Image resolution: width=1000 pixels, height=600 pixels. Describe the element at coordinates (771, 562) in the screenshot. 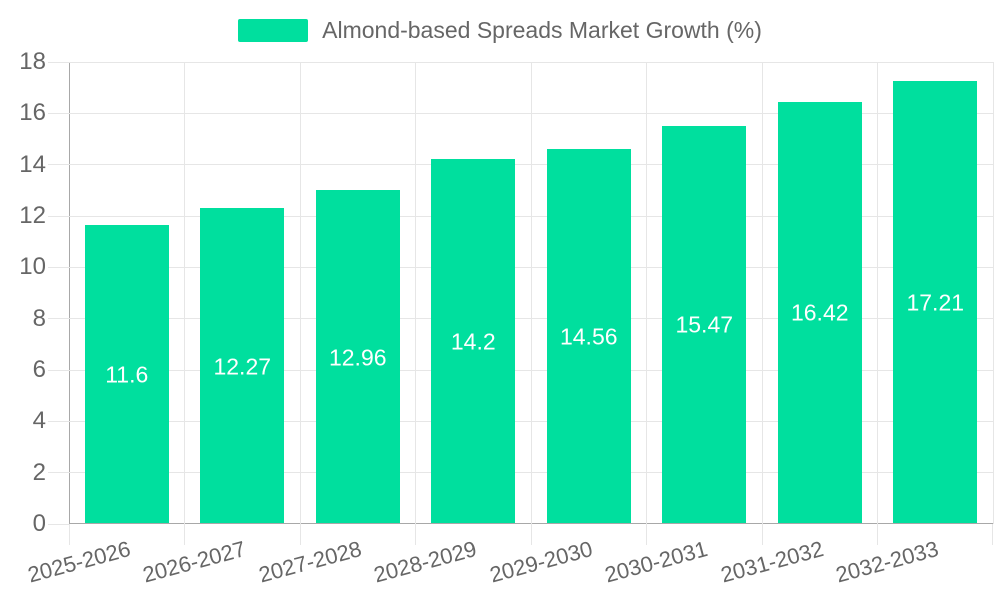

I see `x-tick-label: 2031-2032` at that location.